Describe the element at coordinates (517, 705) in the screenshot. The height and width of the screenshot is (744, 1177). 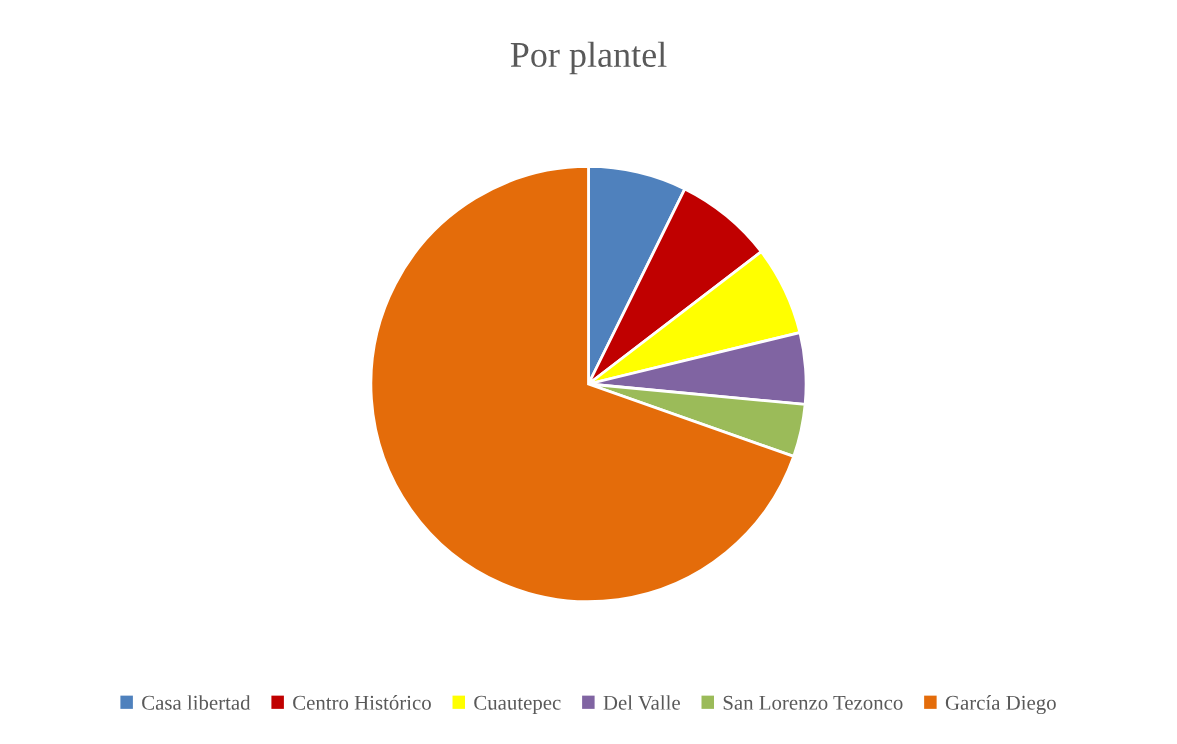
I see `legend-label: Cuautepec` at that location.